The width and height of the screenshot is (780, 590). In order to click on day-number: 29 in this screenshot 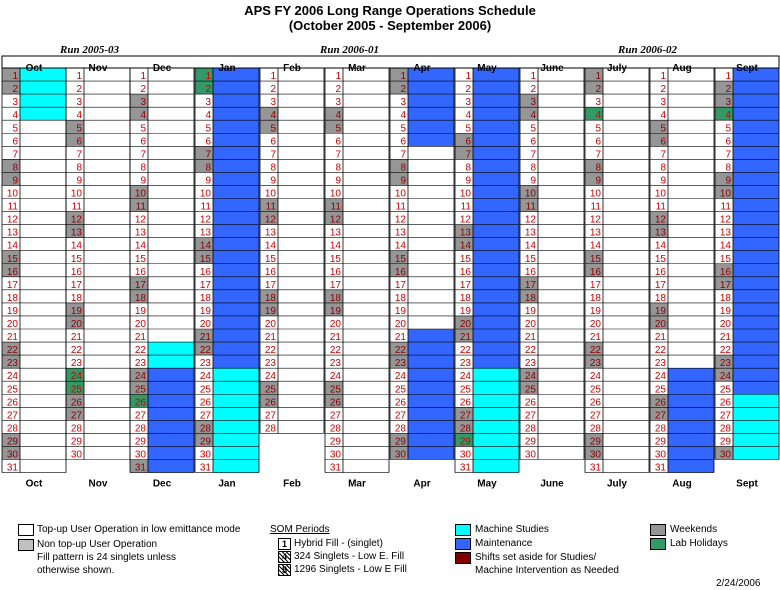, I will do `click(661, 441)`.